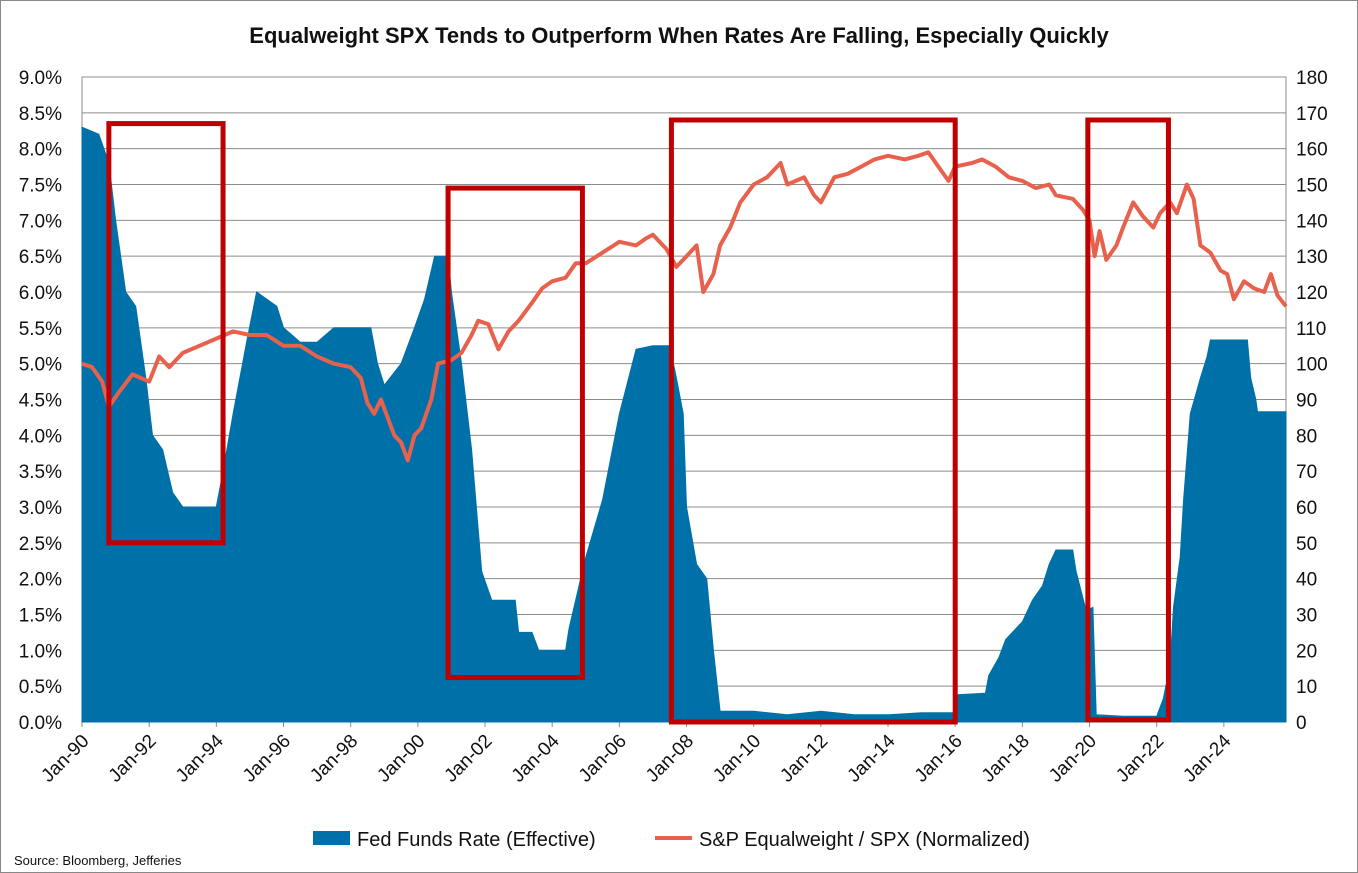  I want to click on y2-tick-label: 170, so click(1312, 114).